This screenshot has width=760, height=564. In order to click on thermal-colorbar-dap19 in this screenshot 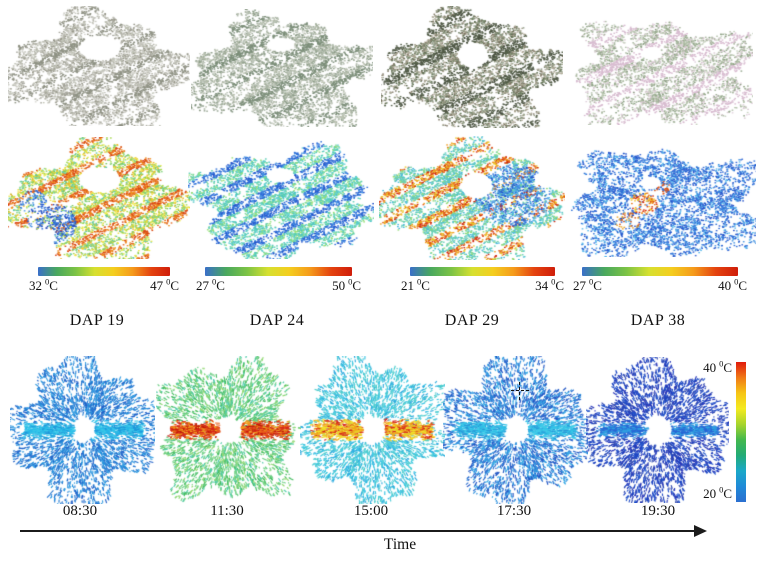, I will do `click(104, 271)`.